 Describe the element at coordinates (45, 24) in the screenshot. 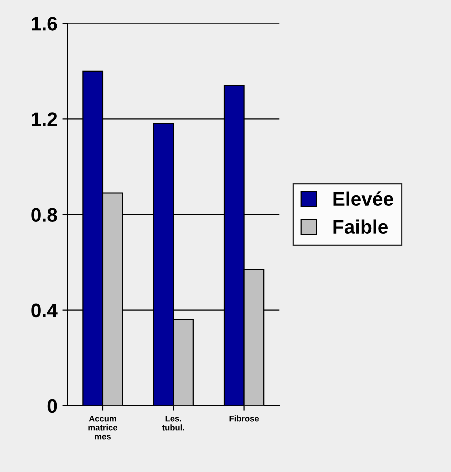

I see `y-tick-label: 1.6` at that location.